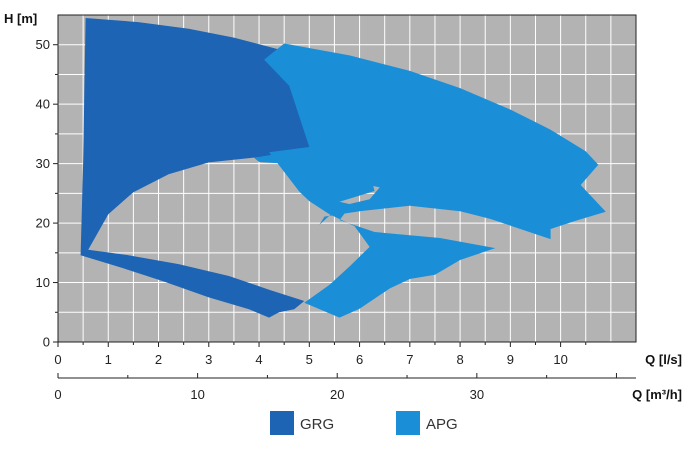  What do you see at coordinates (43, 163) in the screenshot?
I see `y-tick-label: 30` at bounding box center [43, 163].